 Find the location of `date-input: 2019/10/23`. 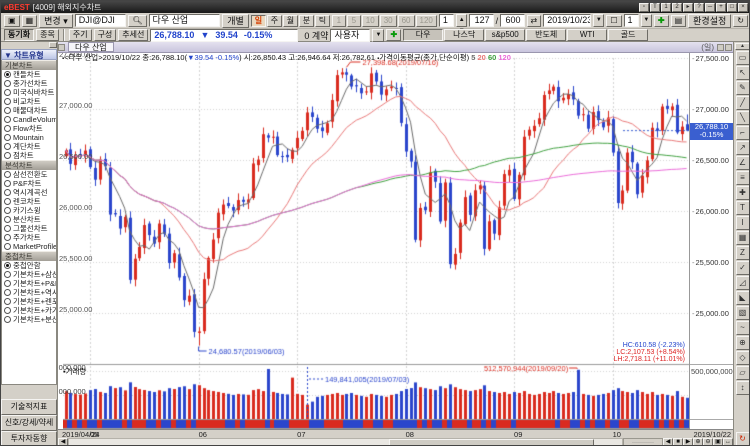

date-input: 2019/10/23 is located at coordinates (567, 20).